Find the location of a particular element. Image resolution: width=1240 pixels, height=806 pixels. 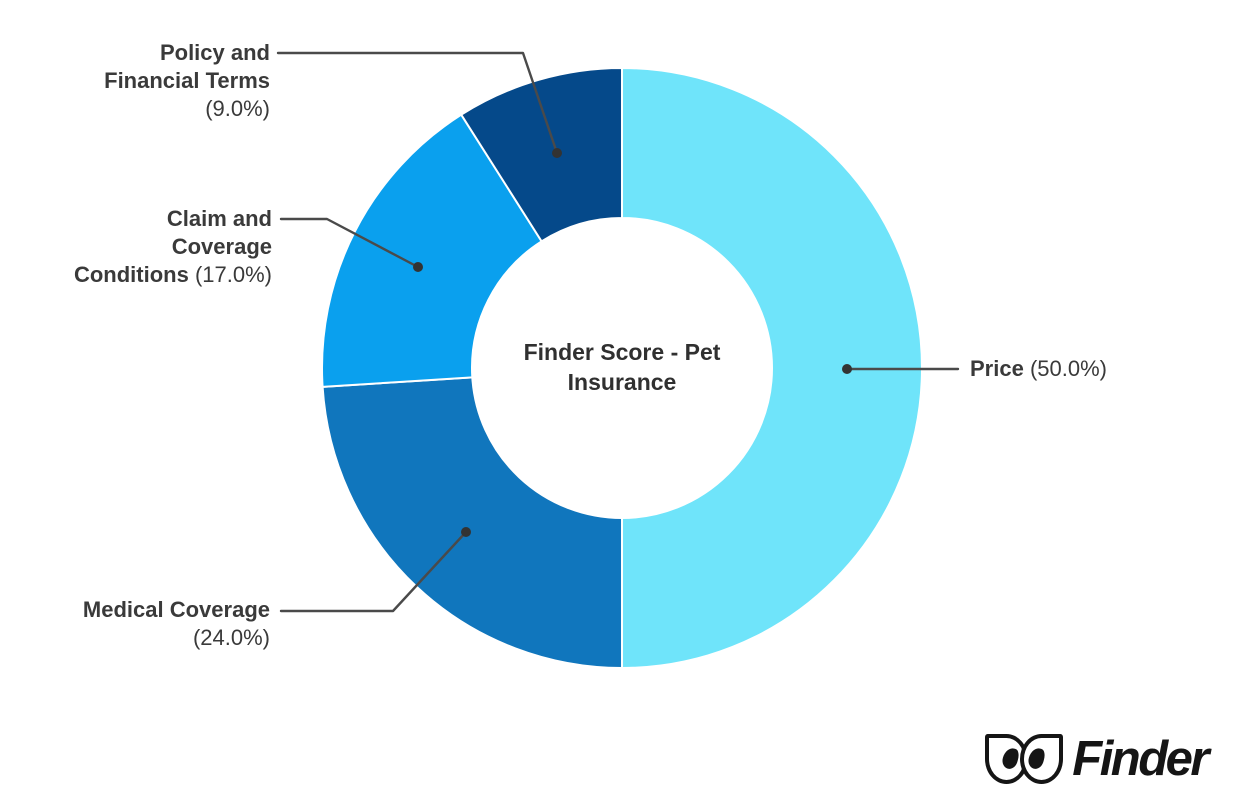

finder-left-pupil-icon is located at coordinates (1010, 758).